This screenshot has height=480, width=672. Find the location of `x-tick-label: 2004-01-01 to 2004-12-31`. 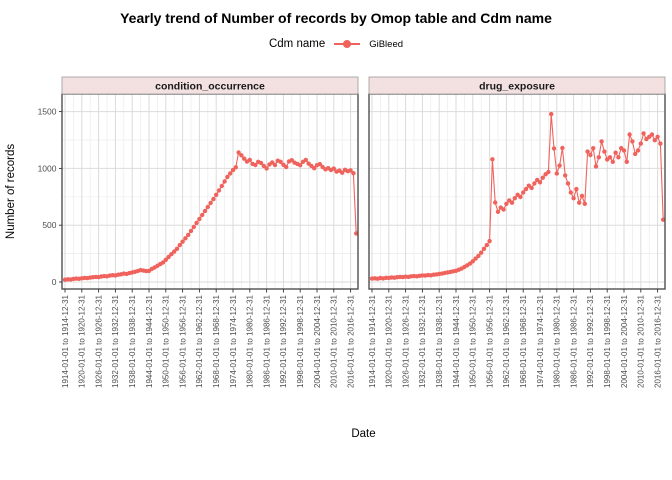

x-tick-label: 2004-01-01 to 2004-12-31 is located at coordinates (317, 341).